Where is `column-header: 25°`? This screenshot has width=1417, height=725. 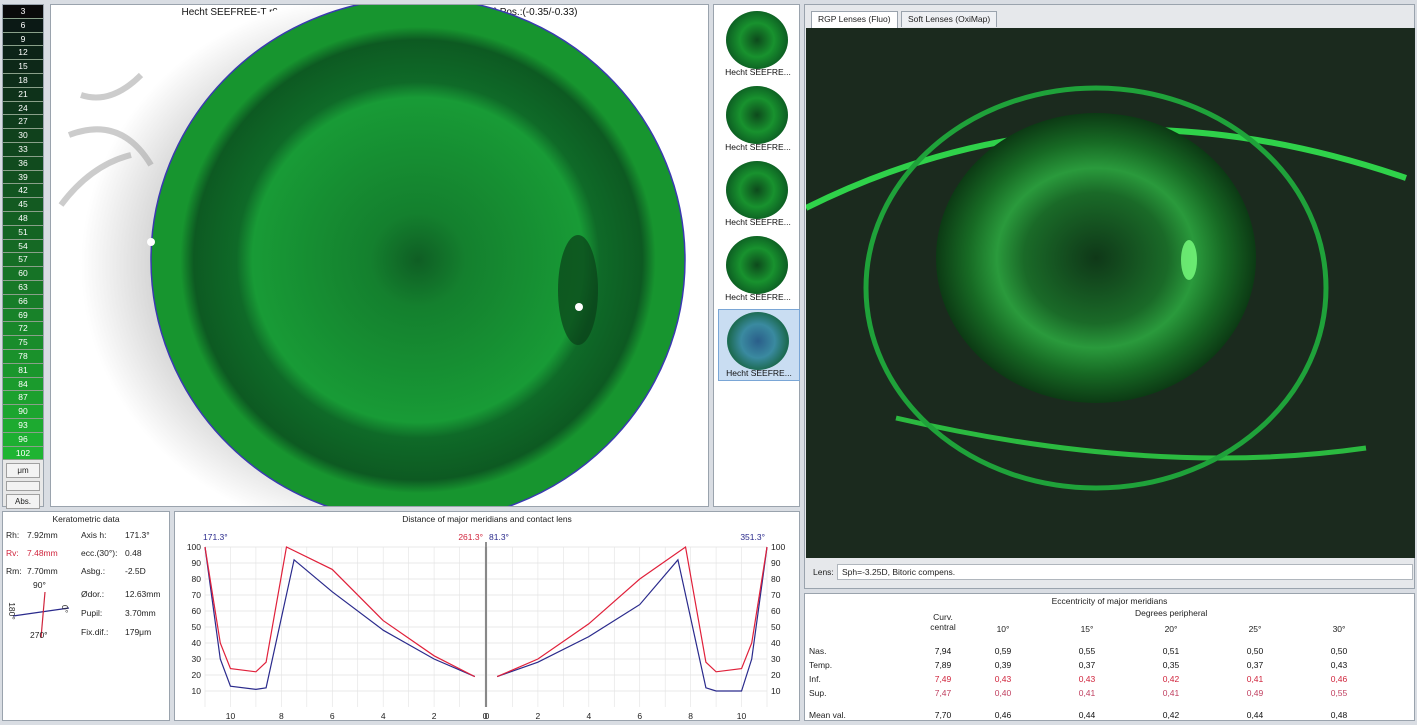
column-header: 25° is located at coordinates (1255, 629).